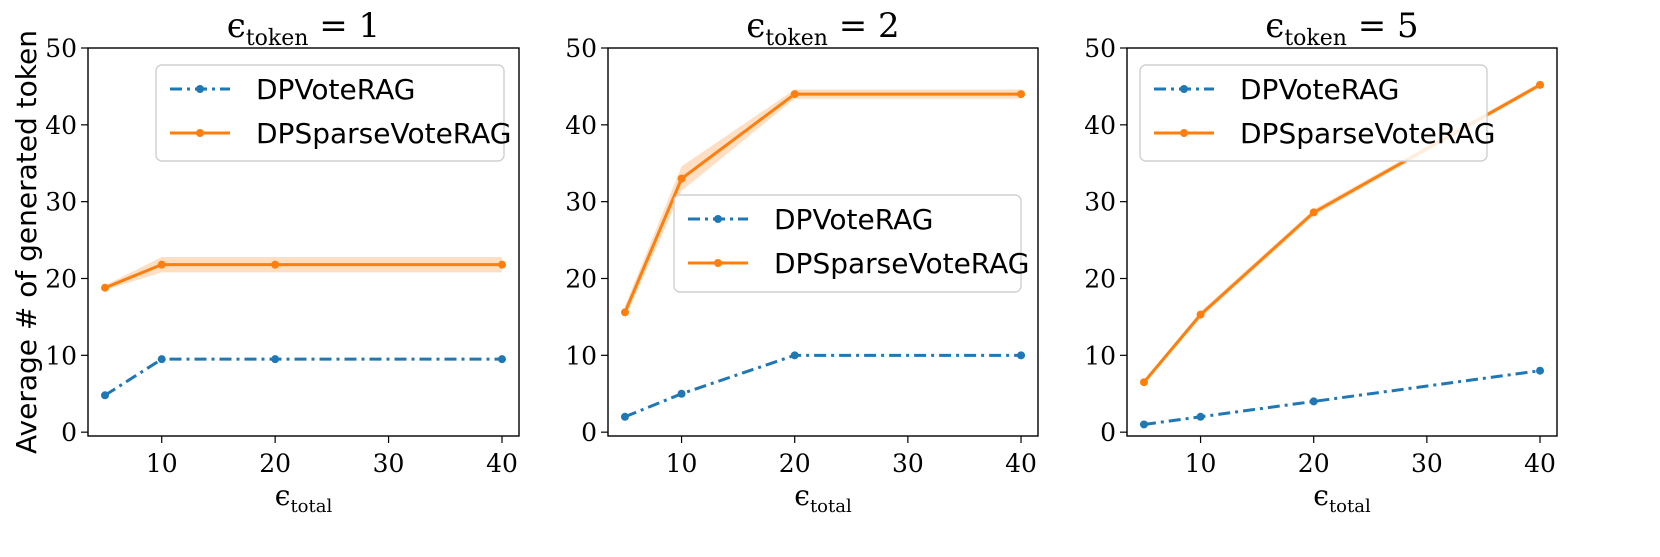  Describe the element at coordinates (344, 26) in the screenshot. I see `title-rest: = 1` at that location.